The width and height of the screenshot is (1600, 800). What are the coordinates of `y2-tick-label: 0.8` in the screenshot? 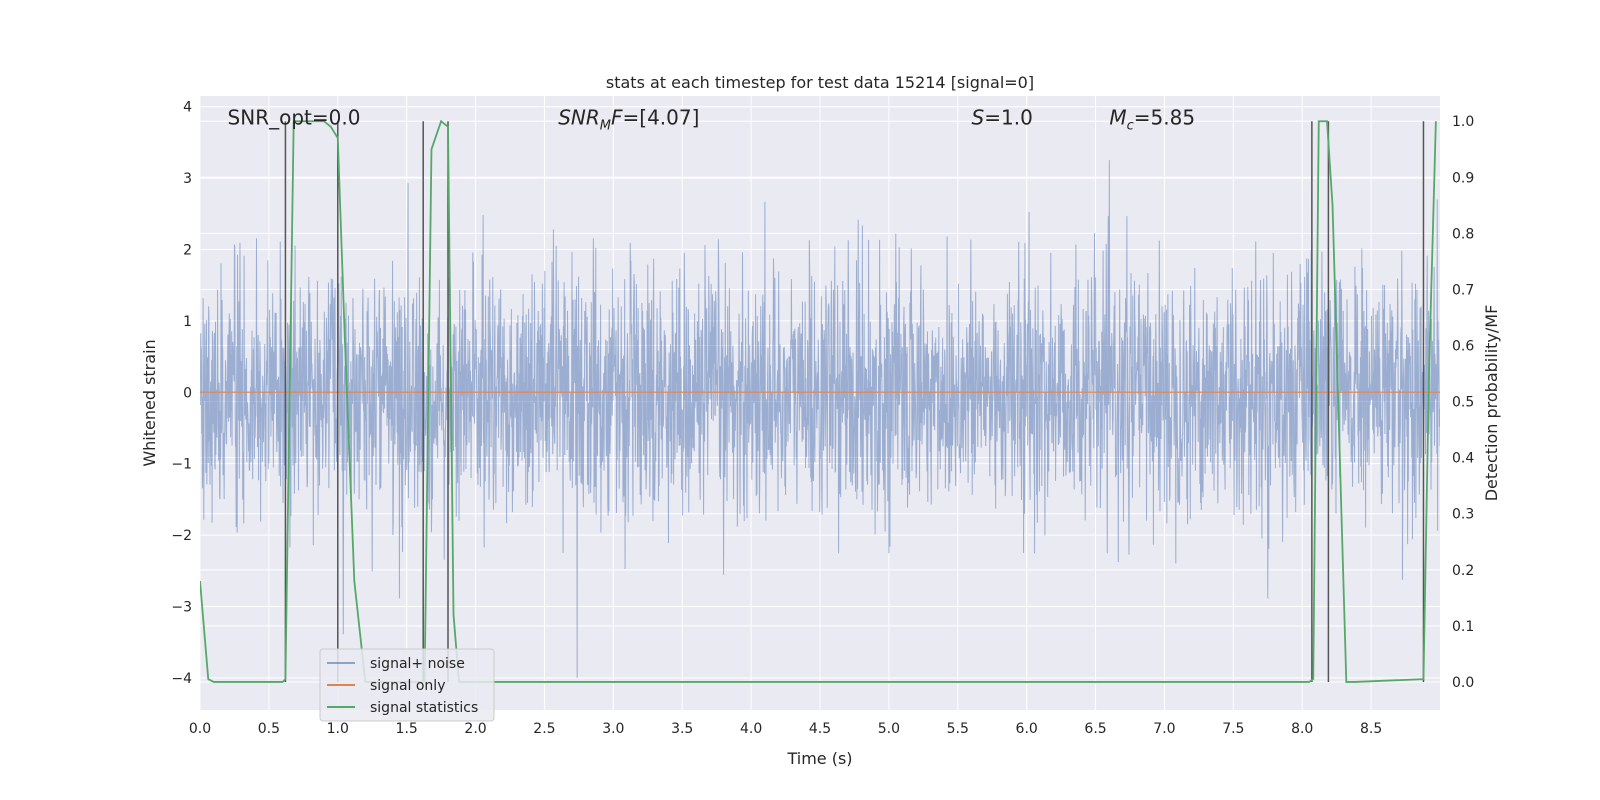 It's located at (1463, 234).